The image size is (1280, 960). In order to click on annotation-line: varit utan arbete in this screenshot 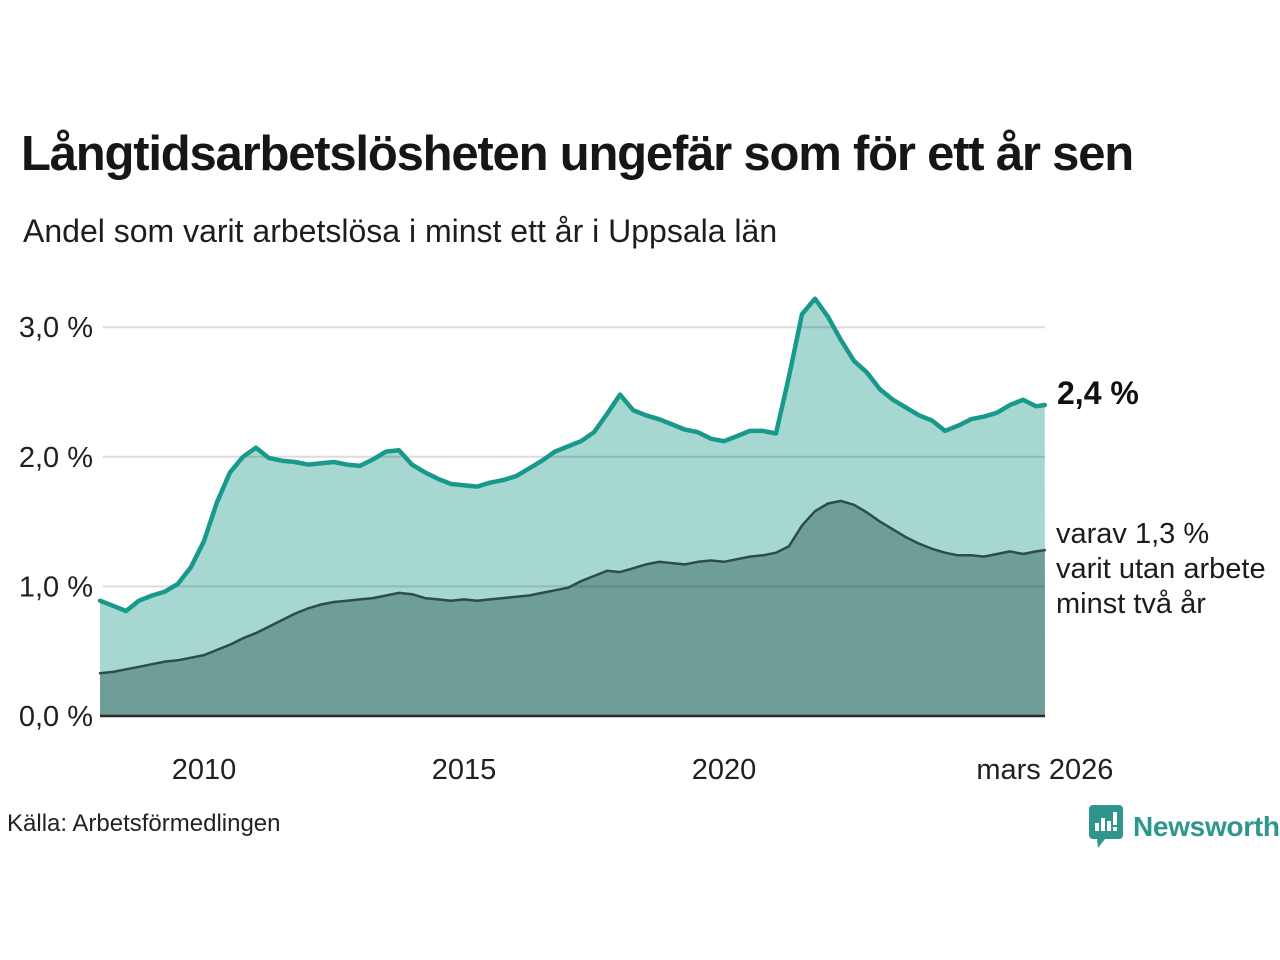, I will do `click(1161, 569)`.